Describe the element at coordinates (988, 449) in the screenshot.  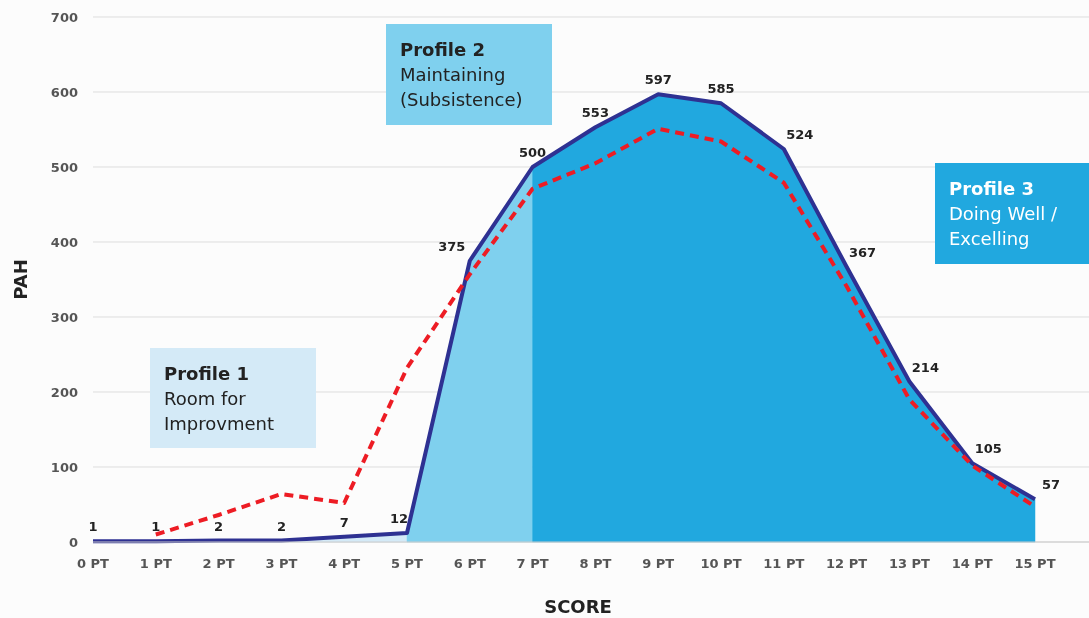
I see `data-label: 105` at that location.